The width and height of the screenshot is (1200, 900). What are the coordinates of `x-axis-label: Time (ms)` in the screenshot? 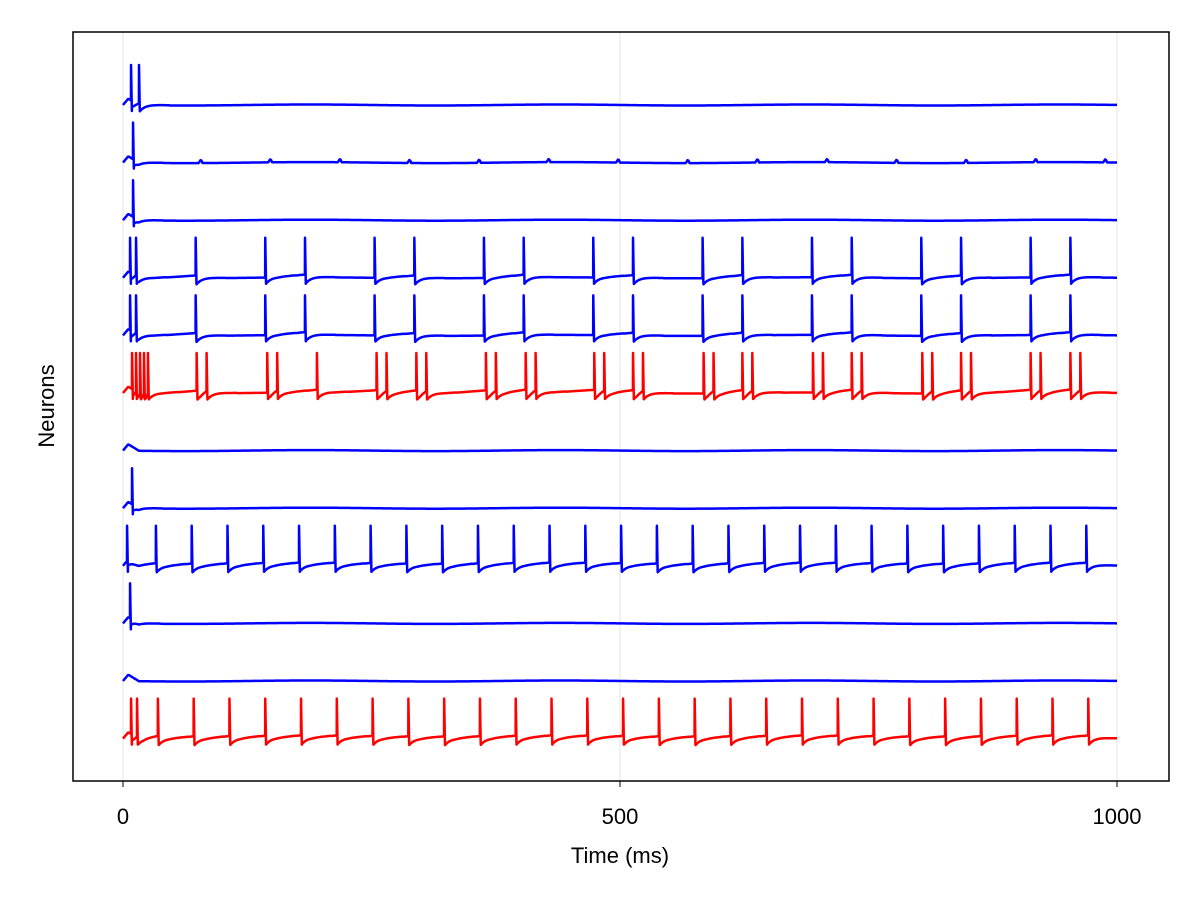 It's located at (620, 855).